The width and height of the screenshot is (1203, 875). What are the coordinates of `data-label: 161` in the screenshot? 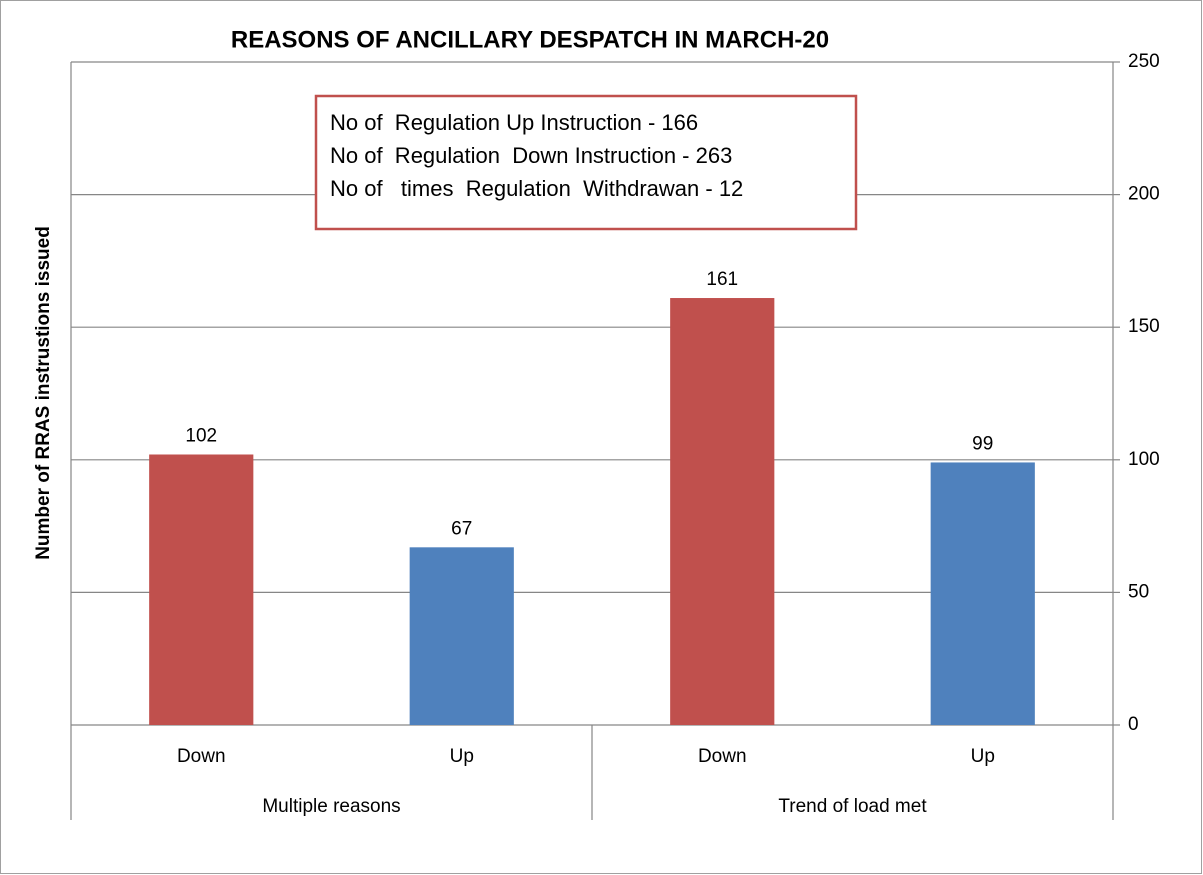 It's located at (722, 279).